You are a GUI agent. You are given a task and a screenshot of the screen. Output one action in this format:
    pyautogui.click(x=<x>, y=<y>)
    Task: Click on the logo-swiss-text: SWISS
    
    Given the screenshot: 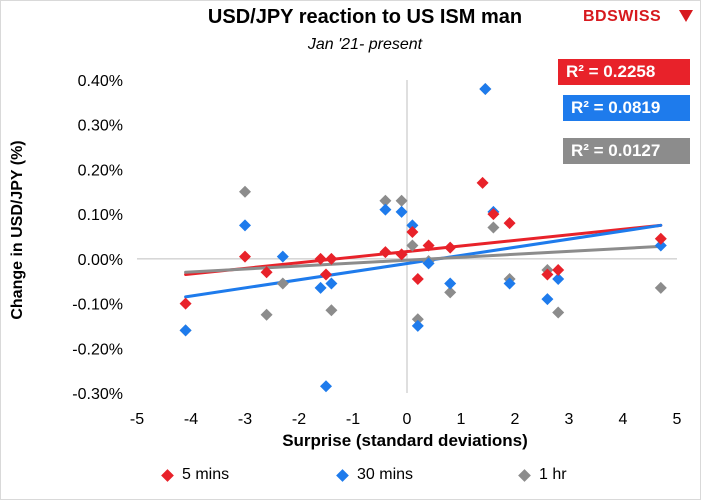 What is the action you would take?
    pyautogui.click(x=634, y=16)
    